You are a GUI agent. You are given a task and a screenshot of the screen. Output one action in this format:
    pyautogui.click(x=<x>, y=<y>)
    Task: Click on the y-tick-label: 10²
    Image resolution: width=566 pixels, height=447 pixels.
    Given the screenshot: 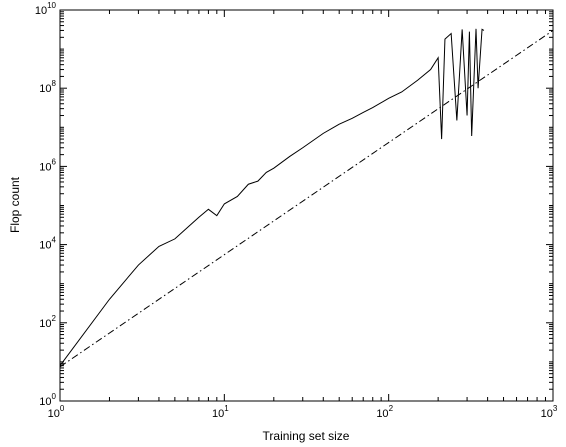 What is the action you would take?
    pyautogui.click(x=47, y=322)
    